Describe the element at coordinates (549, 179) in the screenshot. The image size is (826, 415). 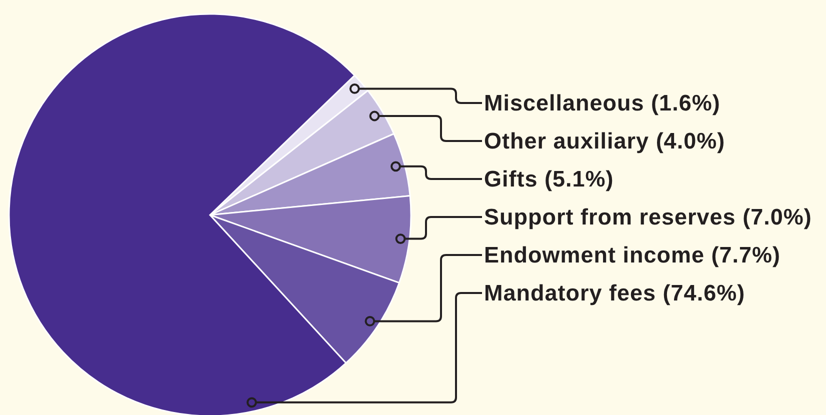
I see `slice-label: Gifts (5.1%)` at that location.